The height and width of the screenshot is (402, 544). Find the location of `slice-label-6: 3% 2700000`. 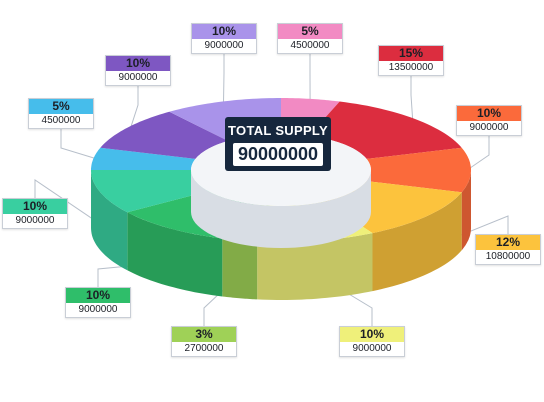

slice-label-6: 3% 2700000 is located at coordinates (204, 341).